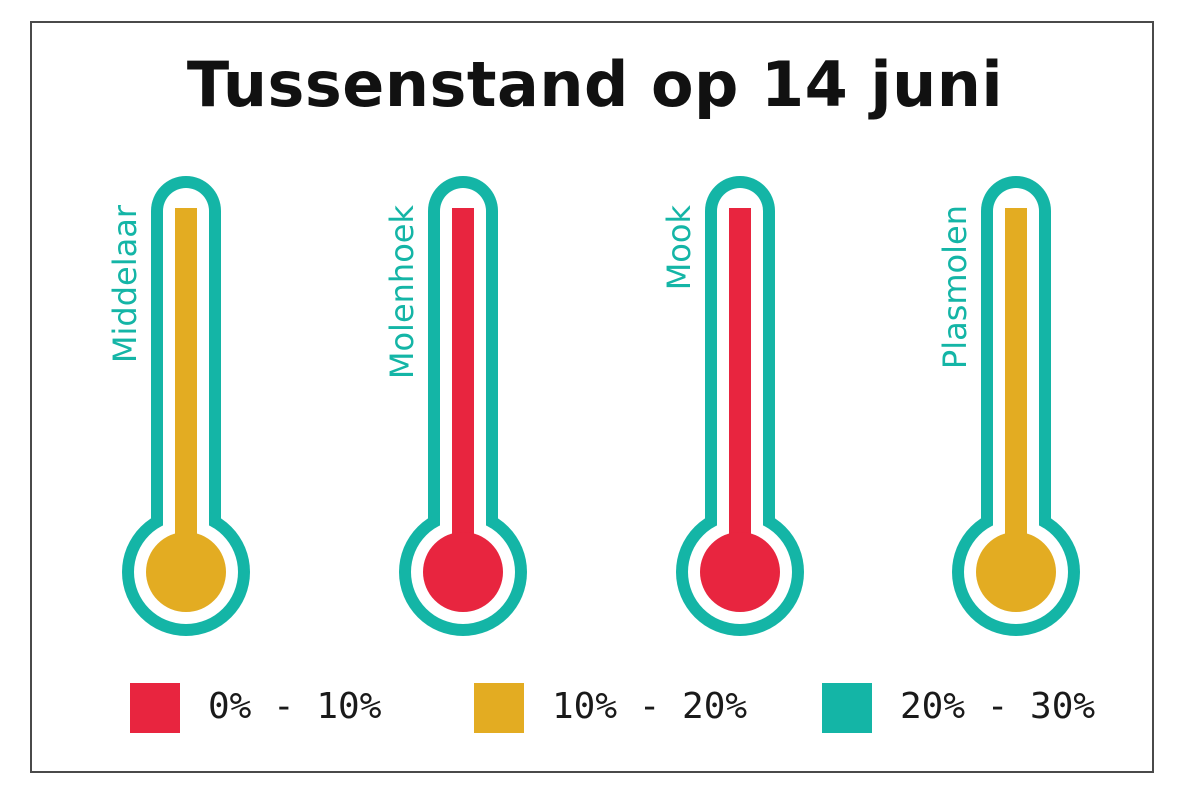 The width and height of the screenshot is (1190, 800). I want to click on thermometer-plasmolen: Plasmolen, so click(1008, 406).